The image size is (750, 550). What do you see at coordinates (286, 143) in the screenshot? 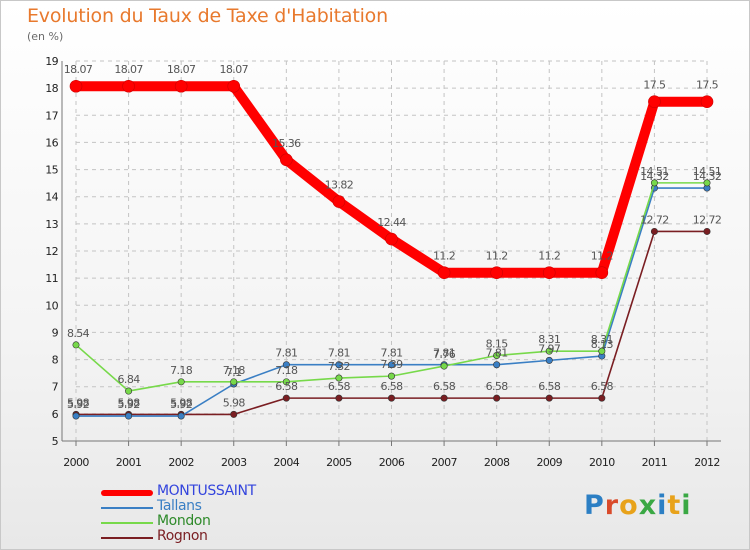
I see `data-label: 15.36` at bounding box center [286, 143].